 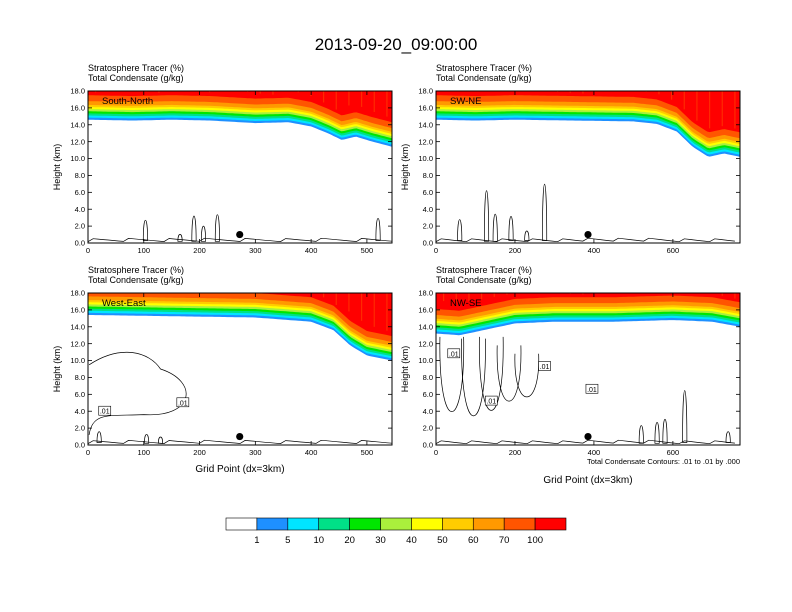 I want to click on colorbar-label: 100, so click(x=535, y=540).